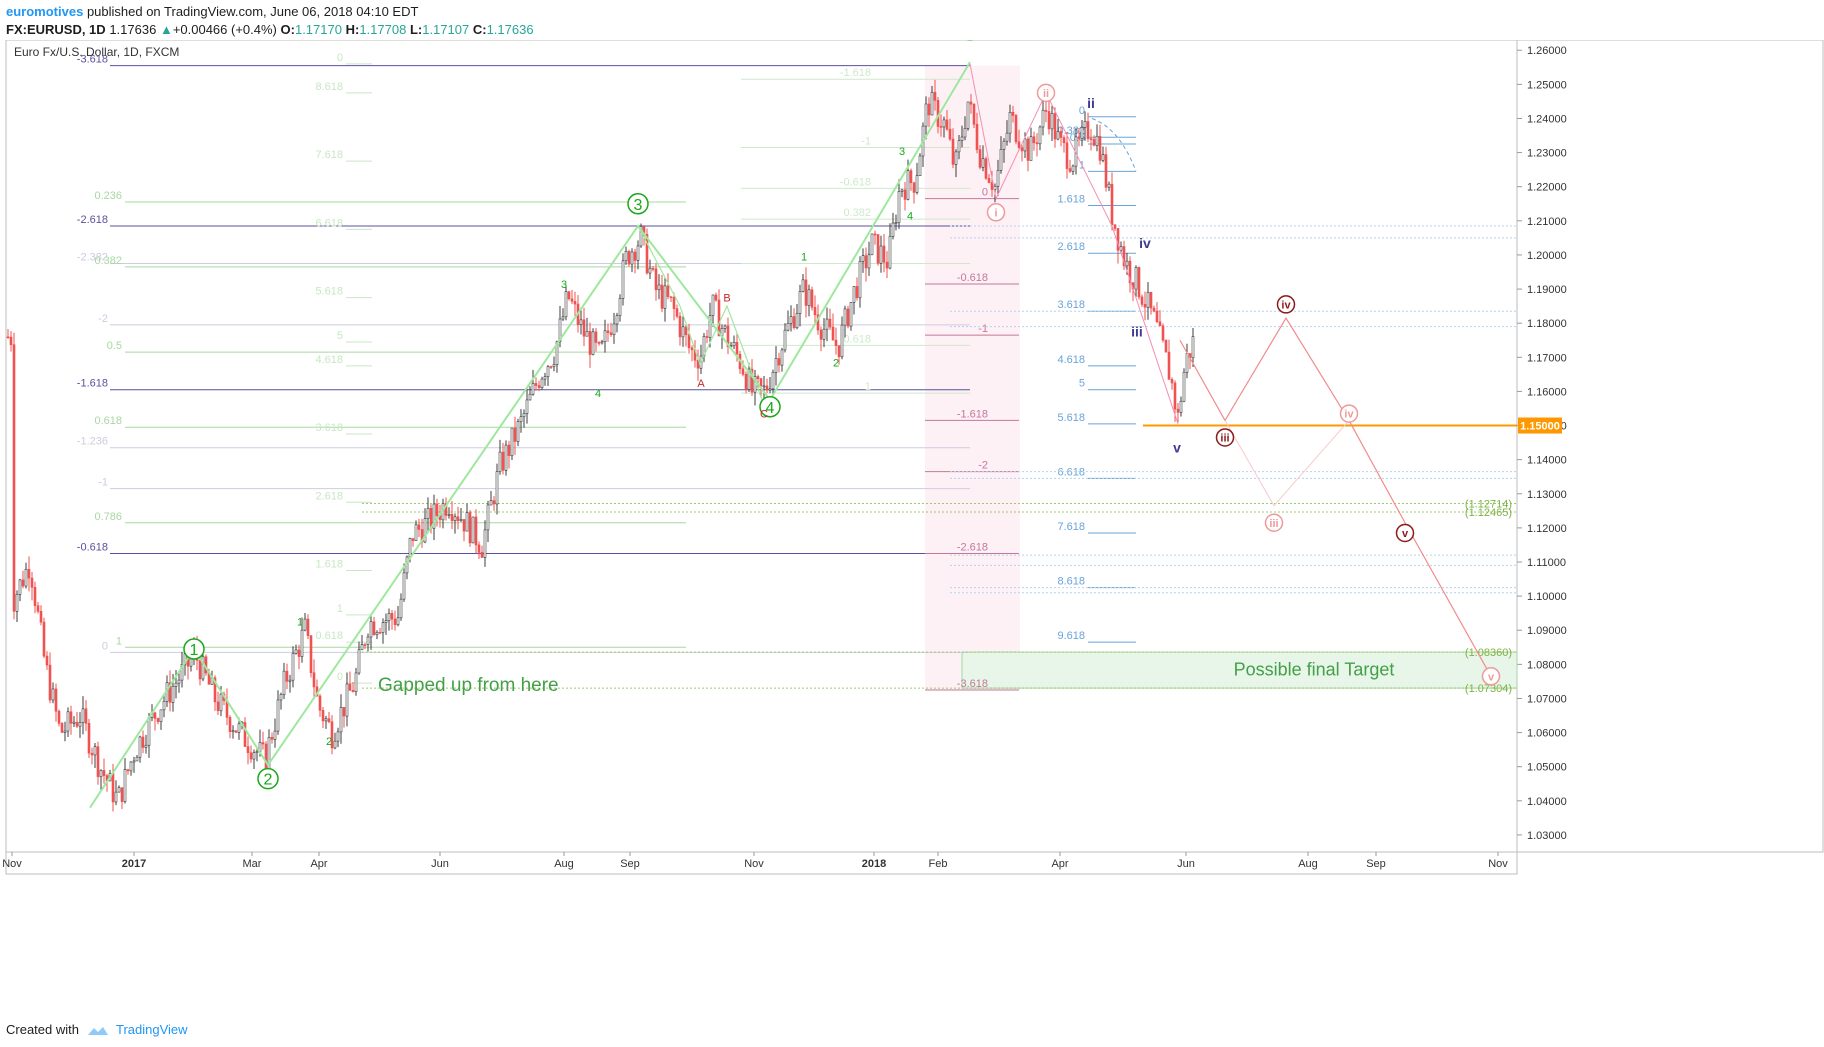  Describe the element at coordinates (92, 384) in the screenshot. I see `fib-purple-label: -1.618` at that location.